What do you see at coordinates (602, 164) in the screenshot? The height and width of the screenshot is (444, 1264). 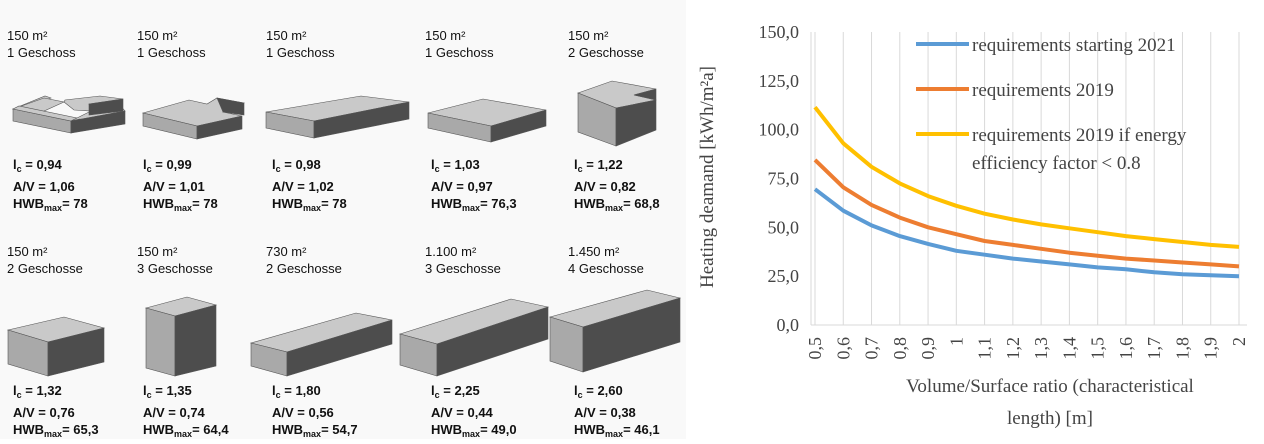 I see `lc-value: = 1,22` at bounding box center [602, 164].